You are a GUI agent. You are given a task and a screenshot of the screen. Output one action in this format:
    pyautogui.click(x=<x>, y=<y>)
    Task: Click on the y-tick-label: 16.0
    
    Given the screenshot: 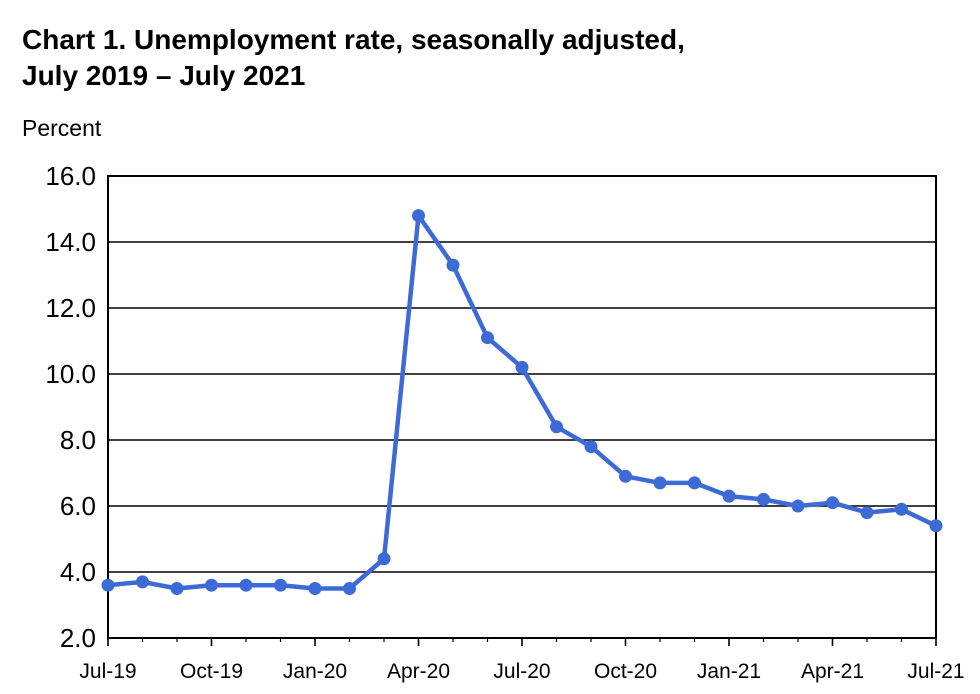 What is the action you would take?
    pyautogui.click(x=70, y=176)
    